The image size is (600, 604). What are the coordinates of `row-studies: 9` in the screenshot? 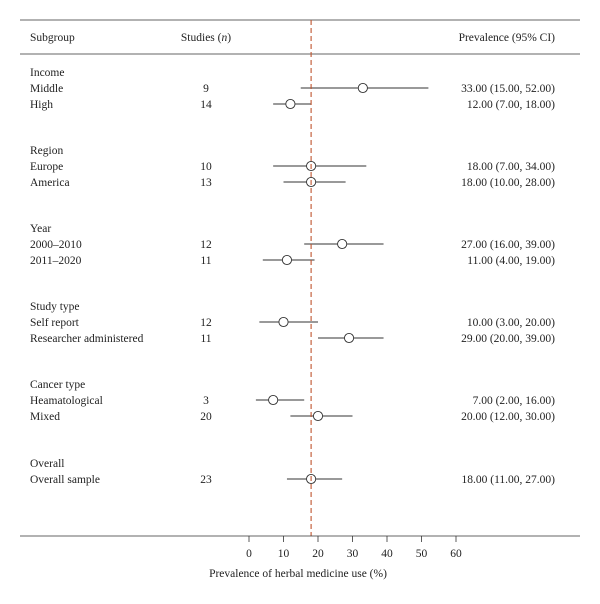 It's located at (206, 89).